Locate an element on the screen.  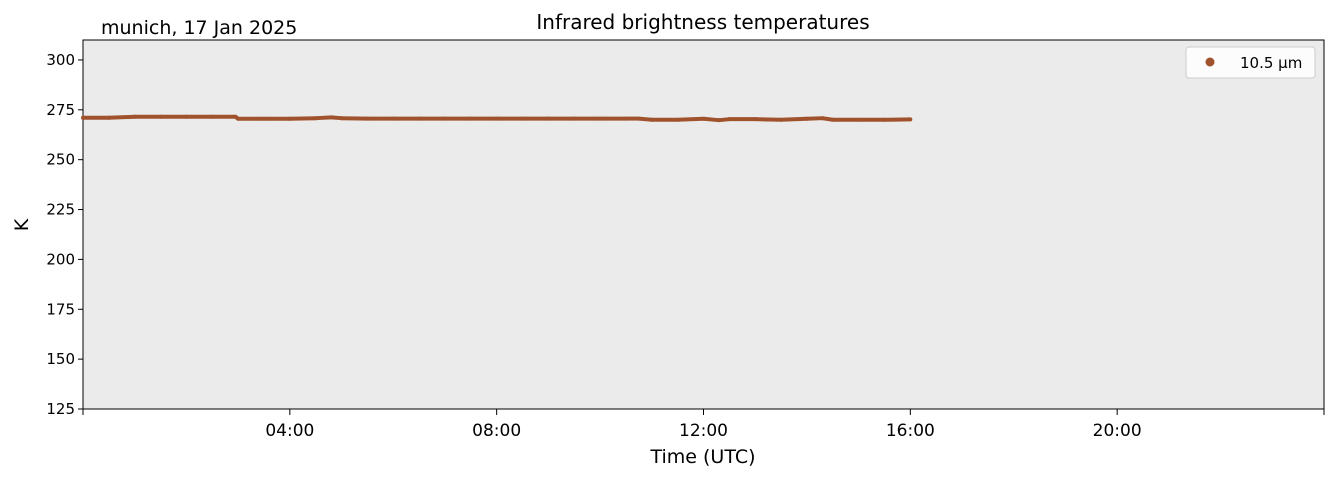
y-tick-label: 275 is located at coordinates (60, 110).